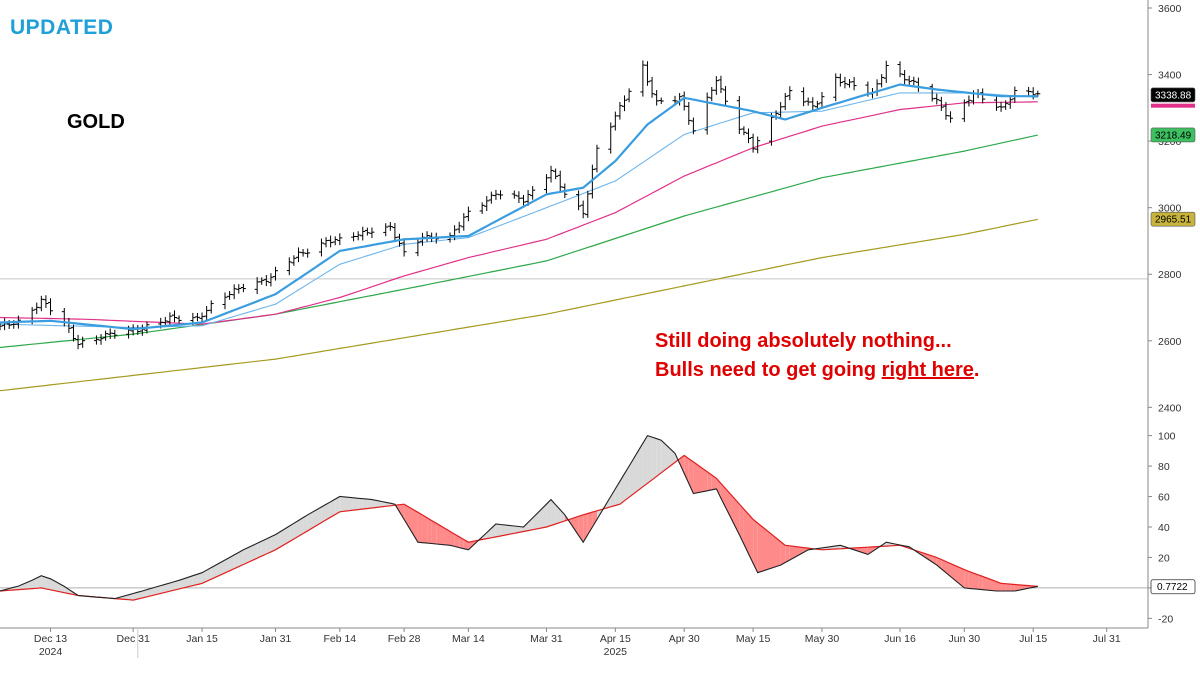 The height and width of the screenshot is (675, 1200). Describe the element at coordinates (546, 639) in the screenshot. I see `x-tick-label: Mar 31` at that location.